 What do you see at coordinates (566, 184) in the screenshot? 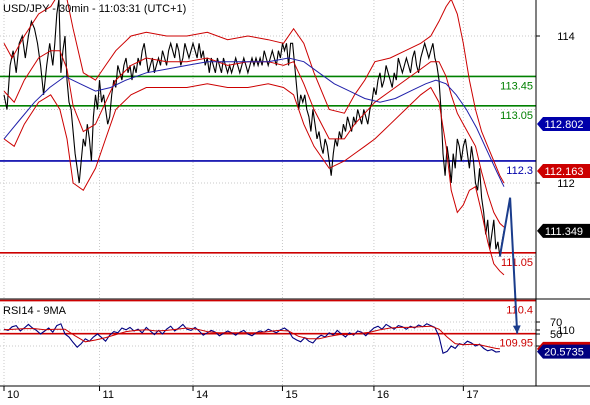
I see `price-ytick-label: 112` at bounding box center [566, 184].